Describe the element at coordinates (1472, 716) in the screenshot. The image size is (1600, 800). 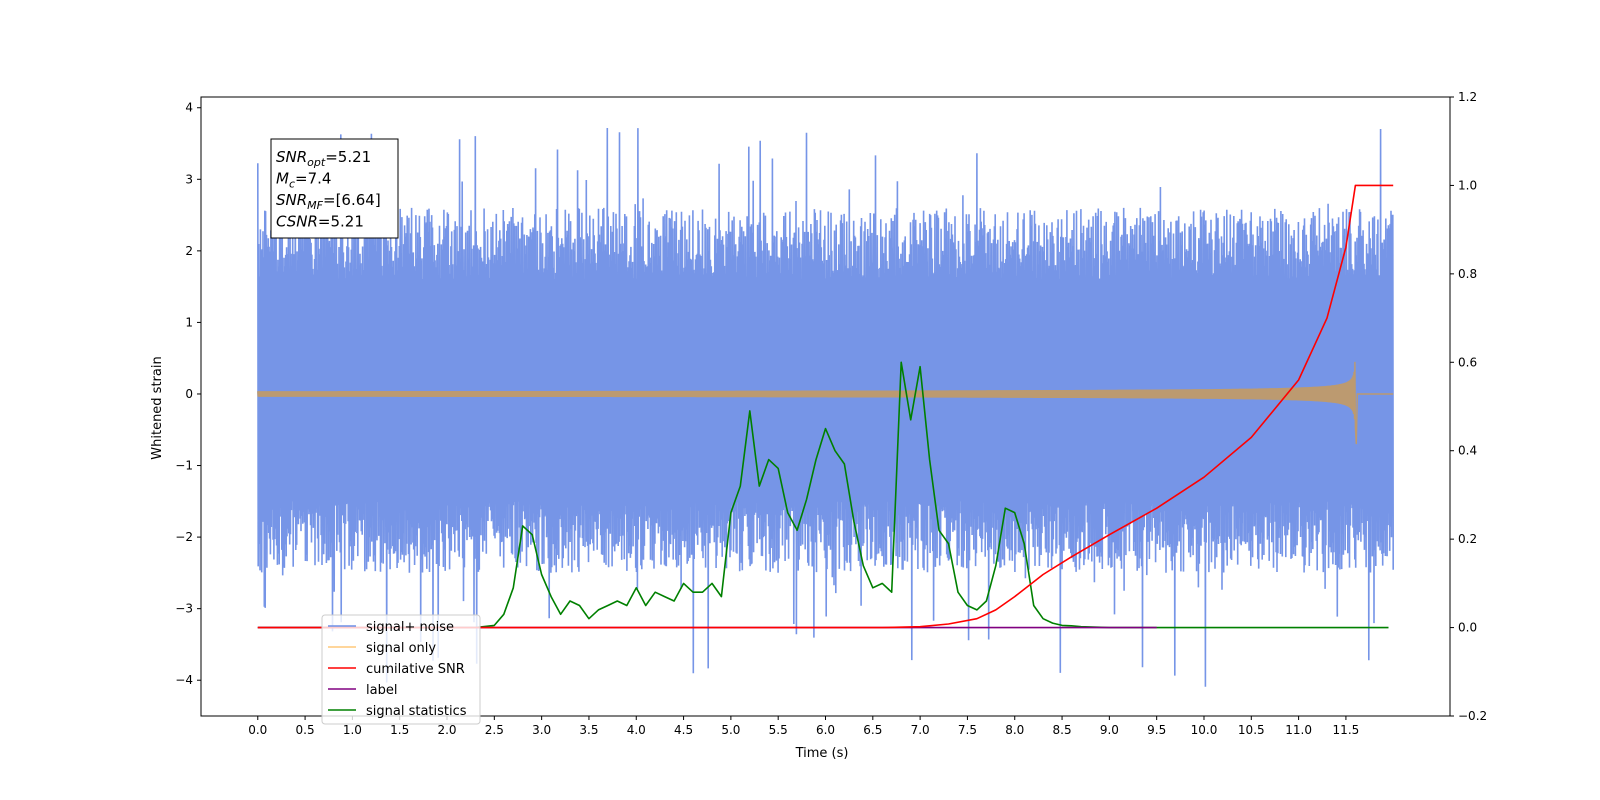
I see `y-right-tick-label: −0.2` at that location.